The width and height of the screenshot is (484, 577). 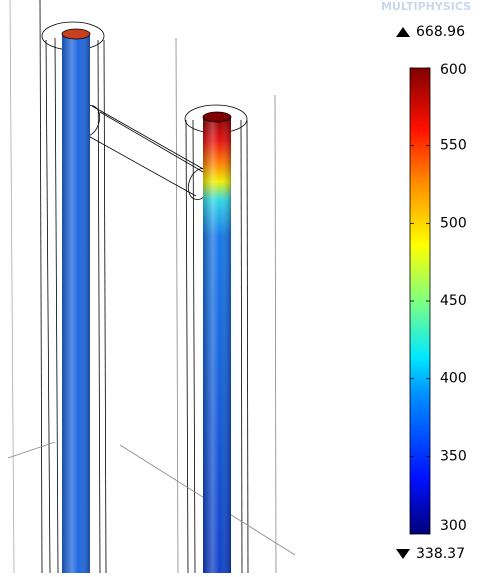 What do you see at coordinates (453, 301) in the screenshot?
I see `tick-label: 450` at bounding box center [453, 301].